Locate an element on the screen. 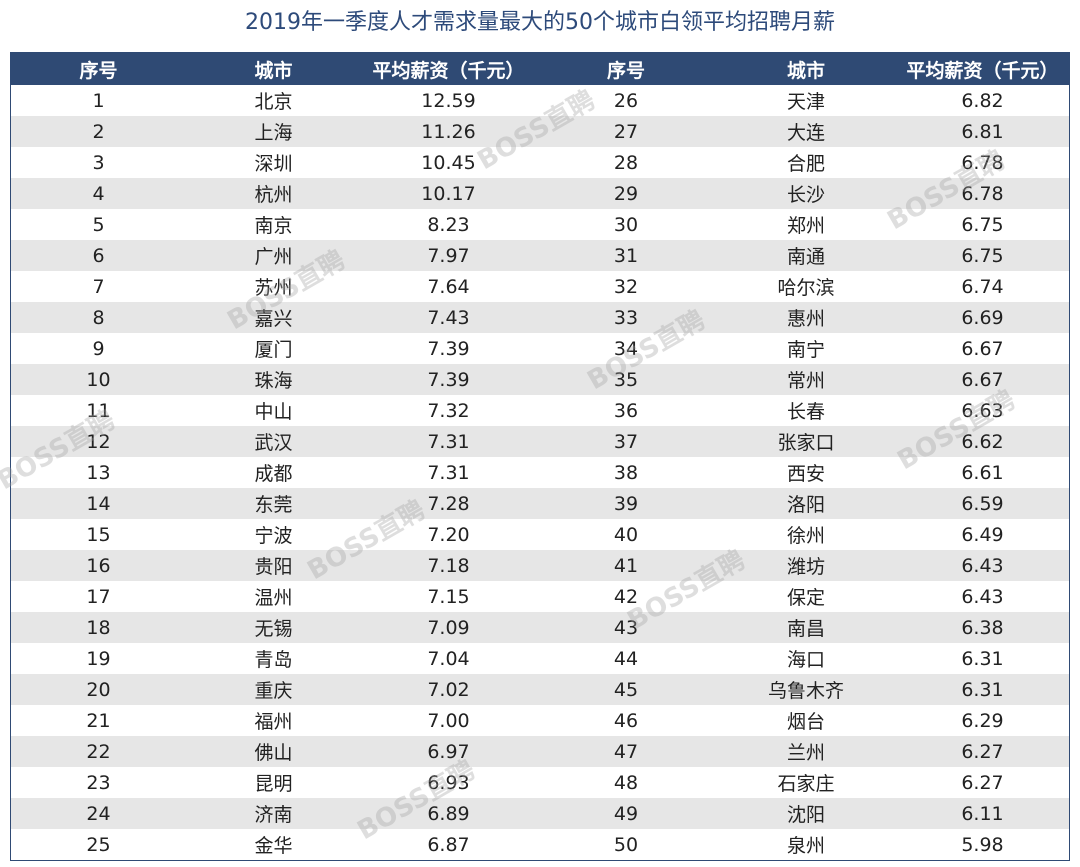 This screenshot has width=1080, height=867. table-cell: 7.64 is located at coordinates (448, 286).